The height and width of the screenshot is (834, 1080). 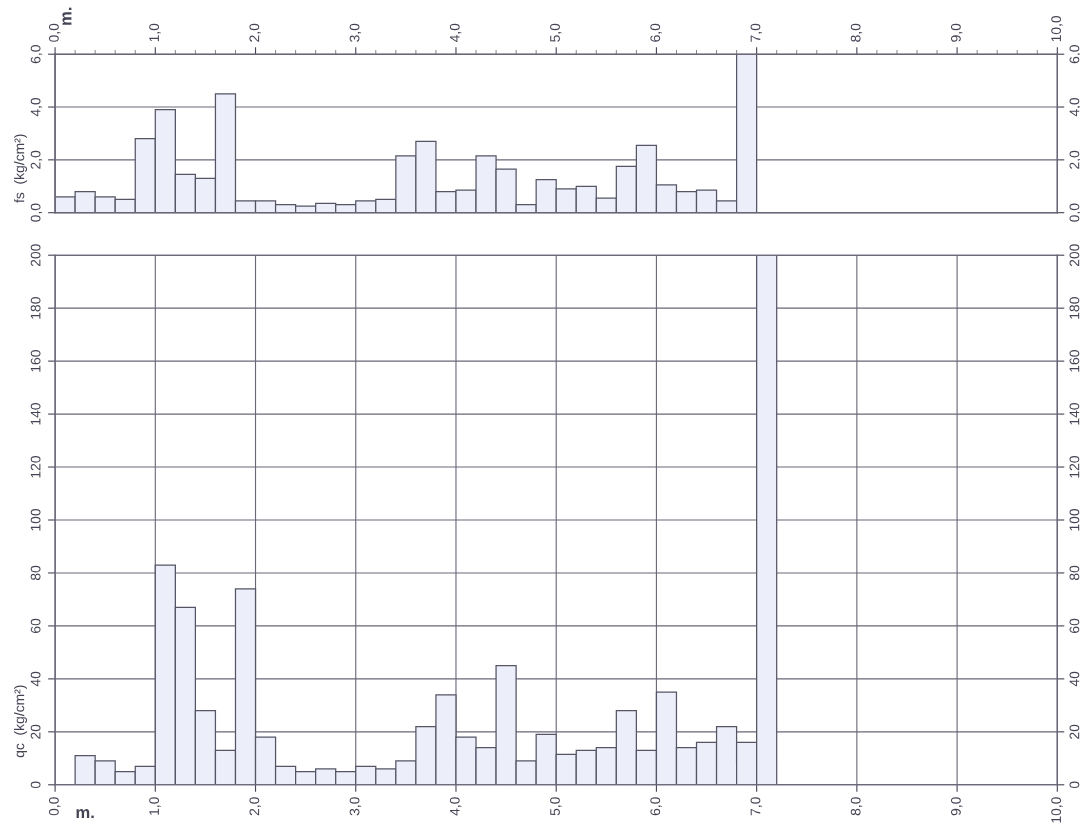 What do you see at coordinates (956, 806) in the screenshot?
I see `x-tick-label: 9,0` at bounding box center [956, 806].